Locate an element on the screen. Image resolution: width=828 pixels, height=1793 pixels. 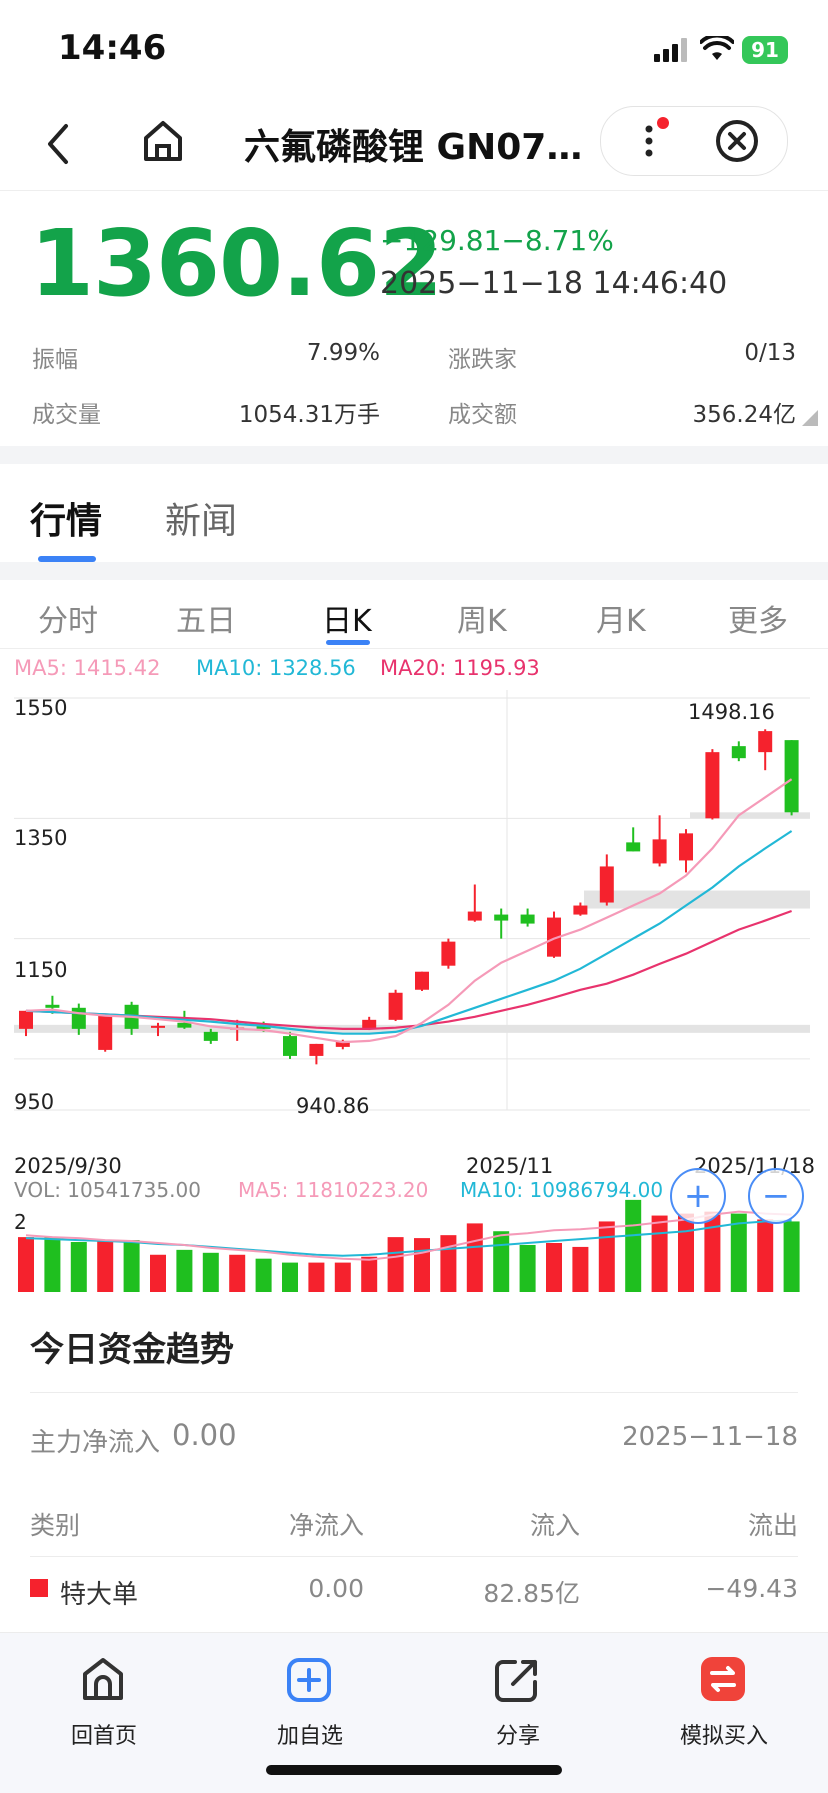
add-icon is located at coordinates (309, 1680).